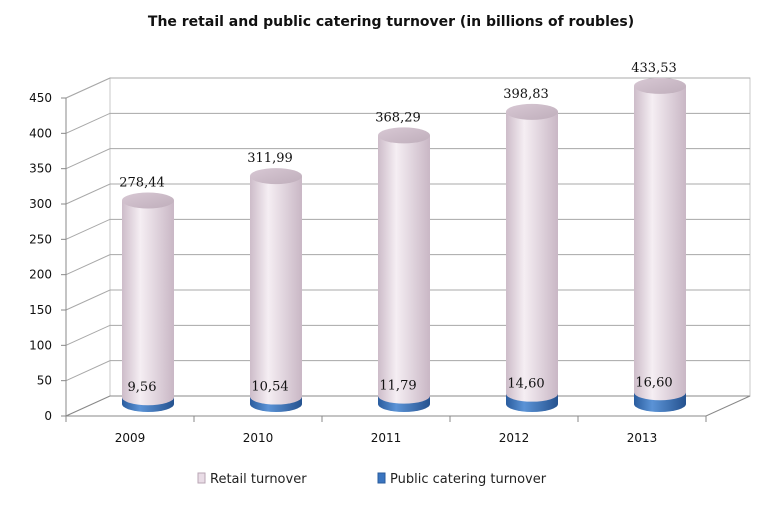 Image resolution: width=769 pixels, height=509 pixels. Describe the element at coordinates (130, 438) in the screenshot. I see `x-tick-label: 2009` at that location.